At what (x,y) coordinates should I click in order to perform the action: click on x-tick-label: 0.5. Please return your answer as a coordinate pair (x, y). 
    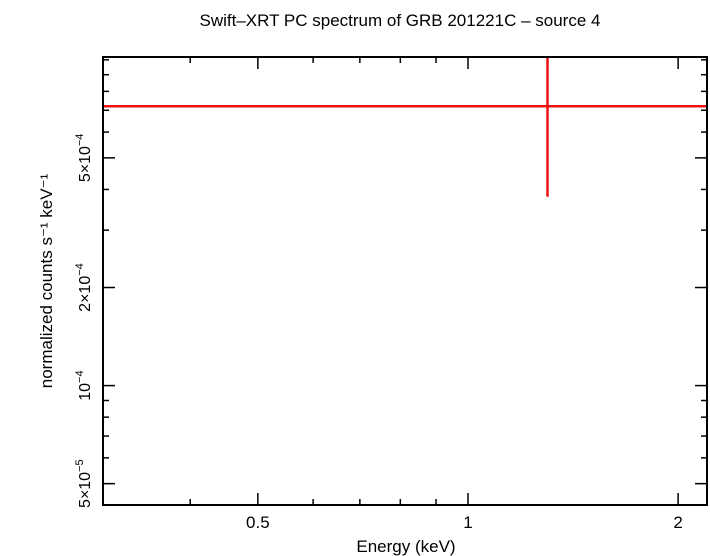
    Looking at the image, I should click on (258, 522).